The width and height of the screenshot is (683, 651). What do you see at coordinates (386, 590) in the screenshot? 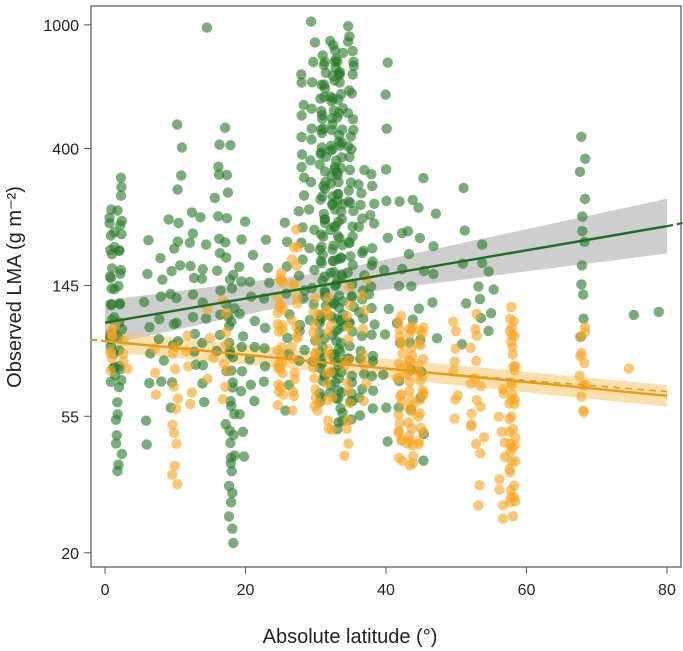
I see `x-tick-label: 40` at bounding box center [386, 590].